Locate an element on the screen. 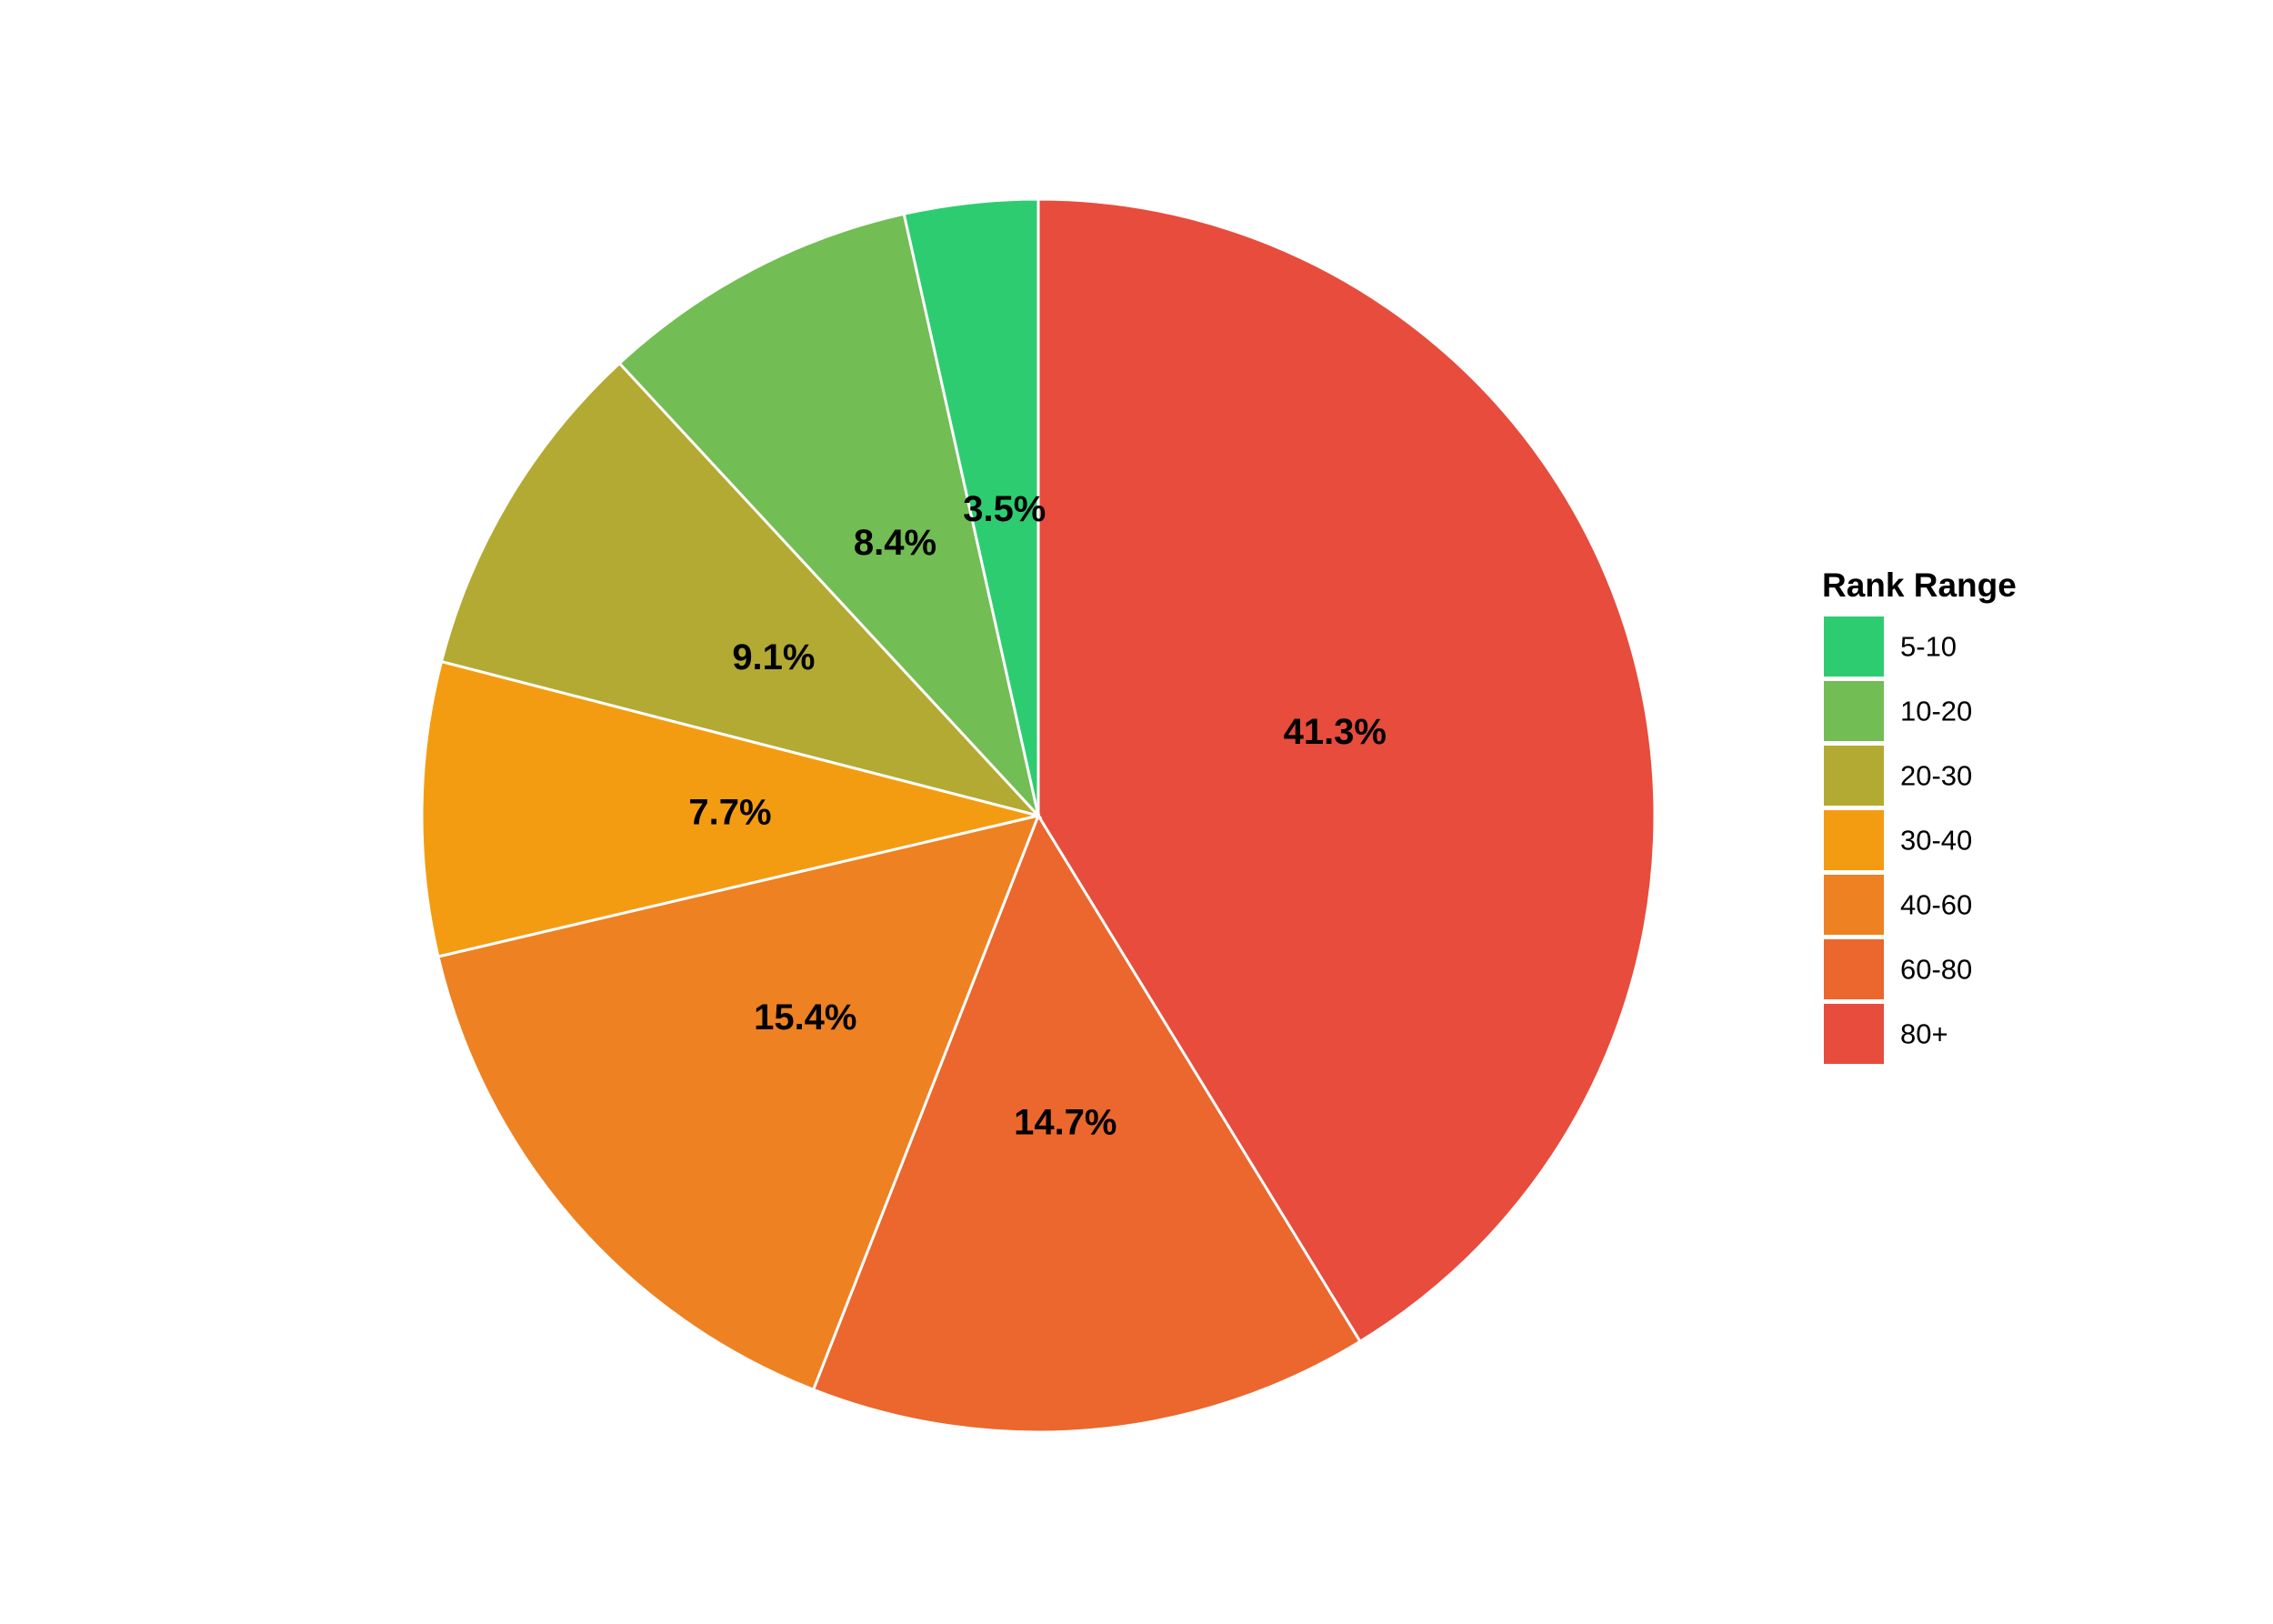 Image resolution: width=2273 pixels, height=1624 pixels. pie-slice-label-5-10: 3.5% is located at coordinates (1004, 509).